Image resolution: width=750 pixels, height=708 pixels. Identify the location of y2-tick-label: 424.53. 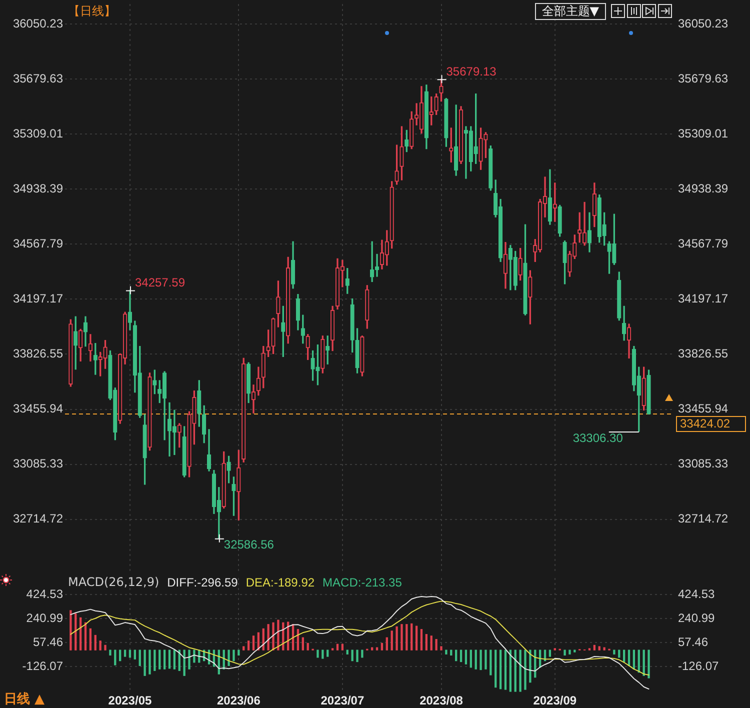
(697, 593).